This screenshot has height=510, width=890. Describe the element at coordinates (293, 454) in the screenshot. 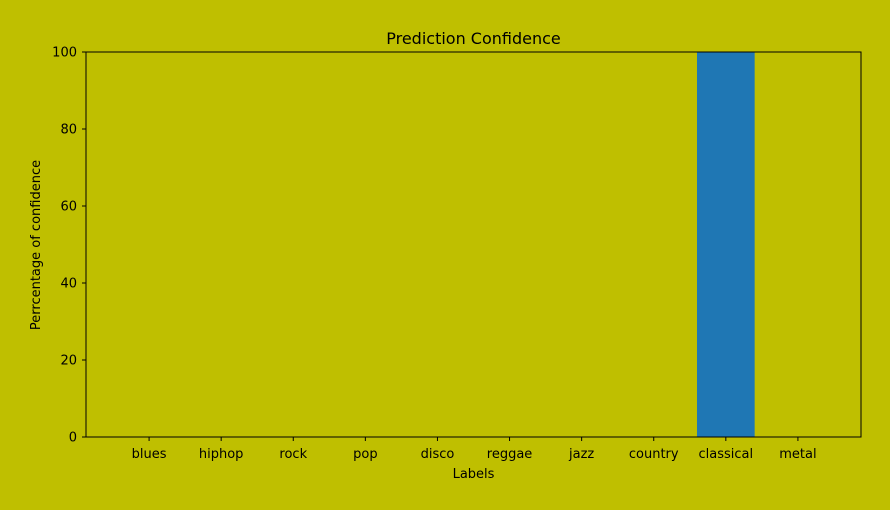

I see `x-tick-label: rock` at that location.